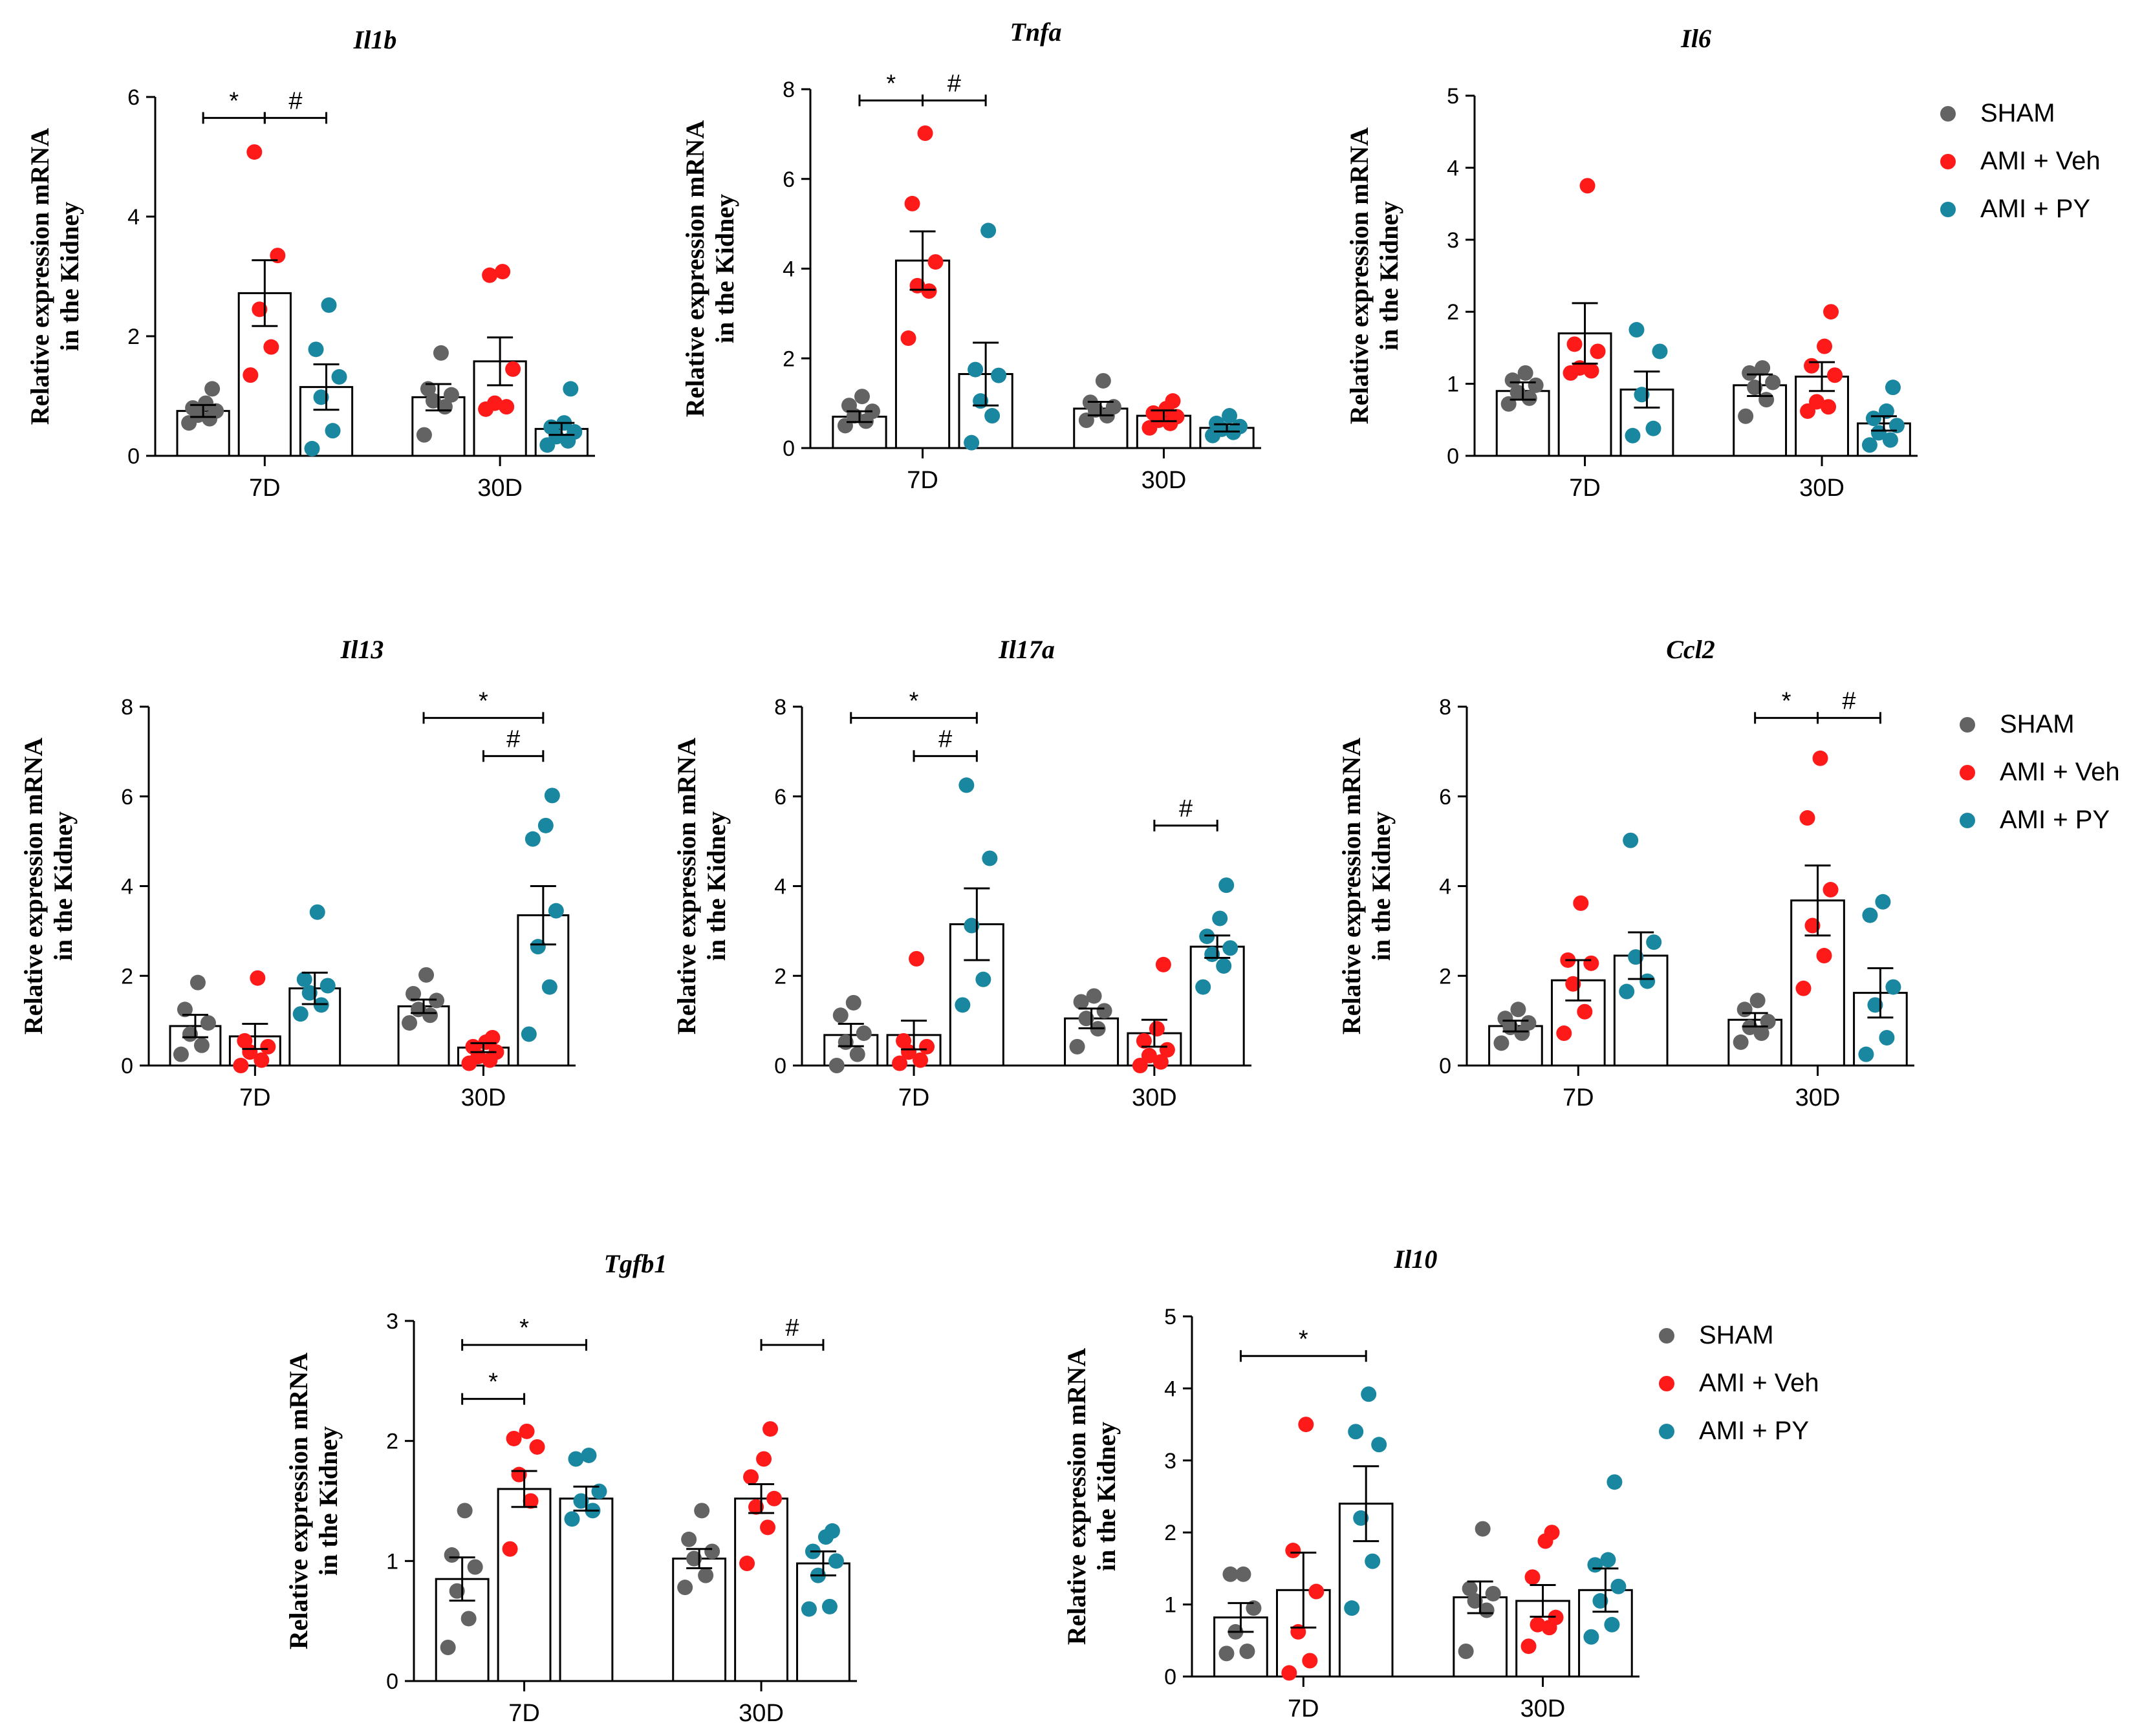  What do you see at coordinates (789, 90) in the screenshot?
I see `y-tick-label: 8` at bounding box center [789, 90].